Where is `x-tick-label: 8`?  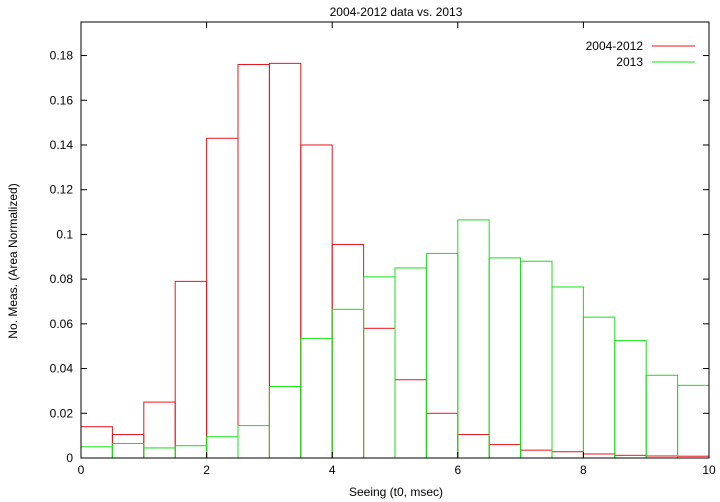
x-tick-label: 8 is located at coordinates (583, 470).